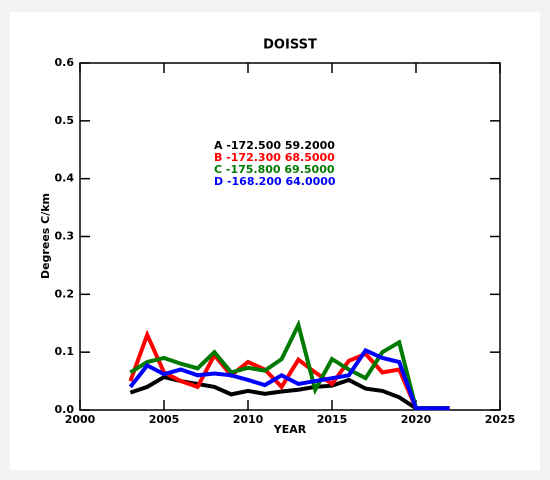 This screenshot has width=550, height=480. Describe the element at coordinates (290, 45) in the screenshot. I see `chart-title: DOISST` at that location.